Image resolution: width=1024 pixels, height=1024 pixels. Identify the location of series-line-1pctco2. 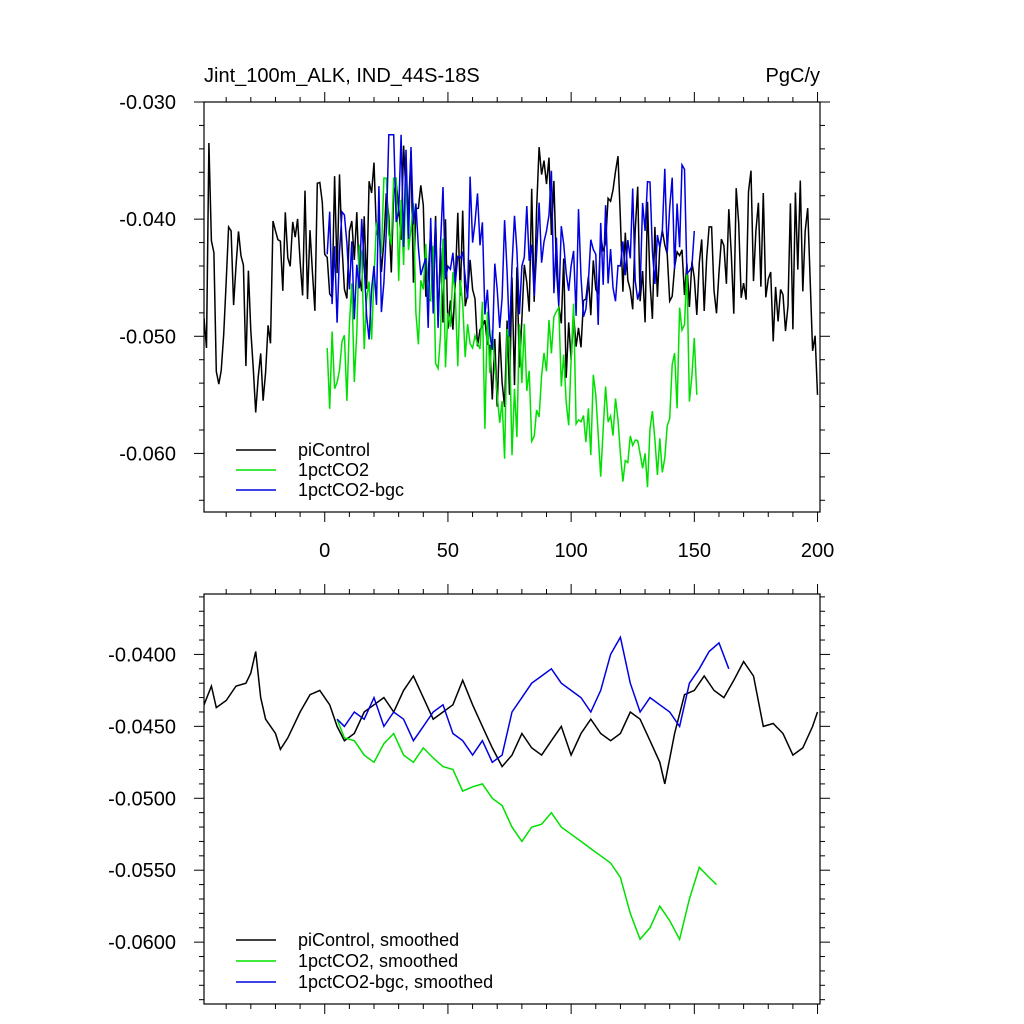
(512, 332).